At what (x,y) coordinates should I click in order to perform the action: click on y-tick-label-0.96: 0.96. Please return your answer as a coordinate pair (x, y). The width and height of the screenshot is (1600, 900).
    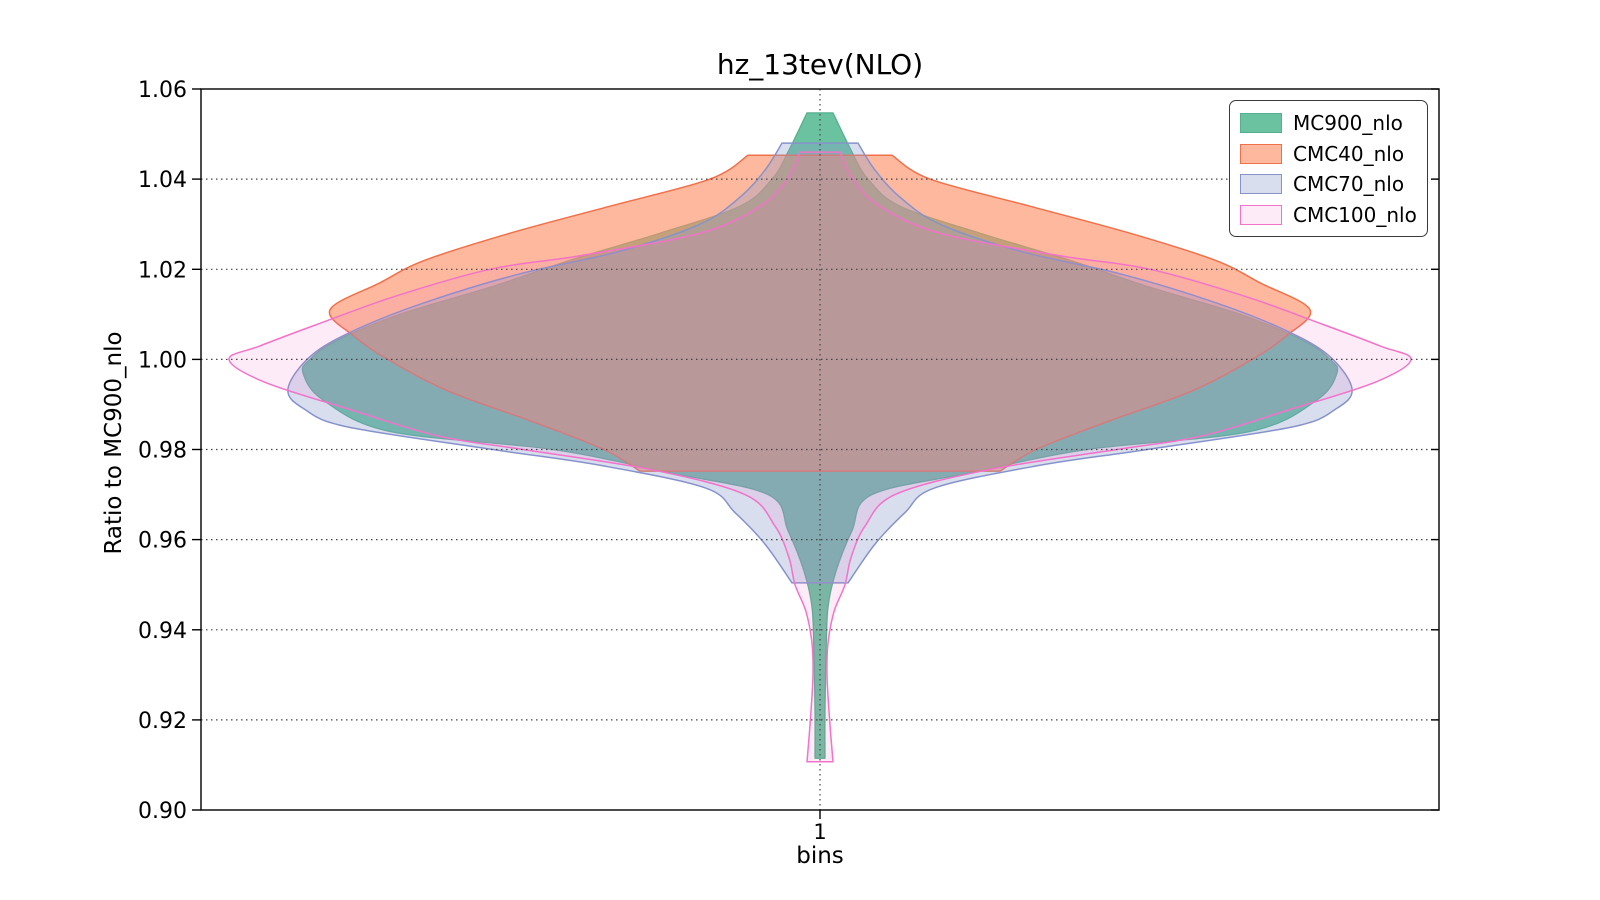
    Looking at the image, I should click on (162, 541).